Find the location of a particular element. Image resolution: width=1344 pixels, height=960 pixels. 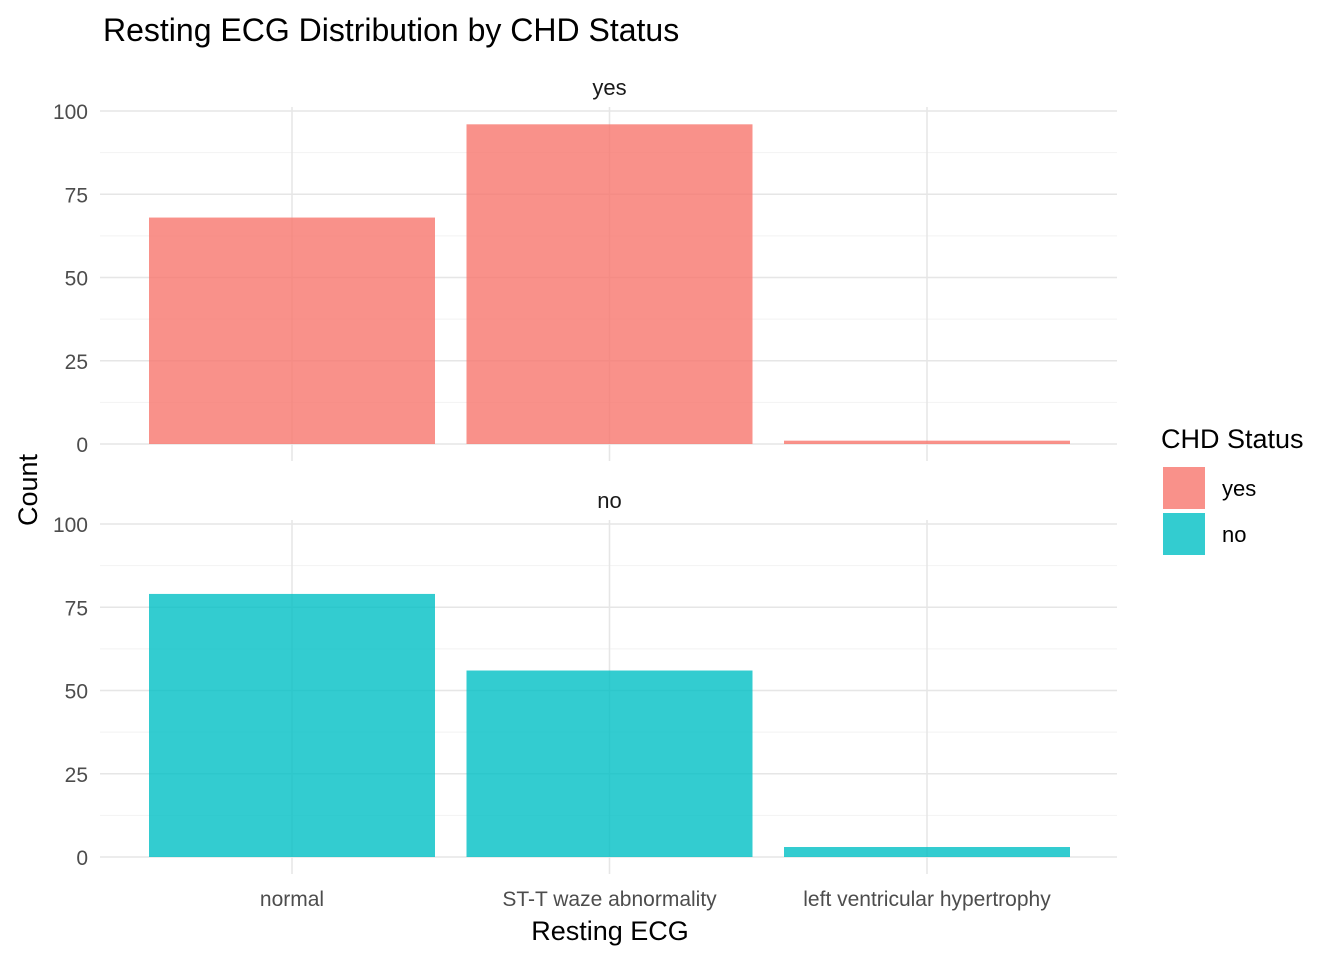

x-tick-label: normal is located at coordinates (292, 899).